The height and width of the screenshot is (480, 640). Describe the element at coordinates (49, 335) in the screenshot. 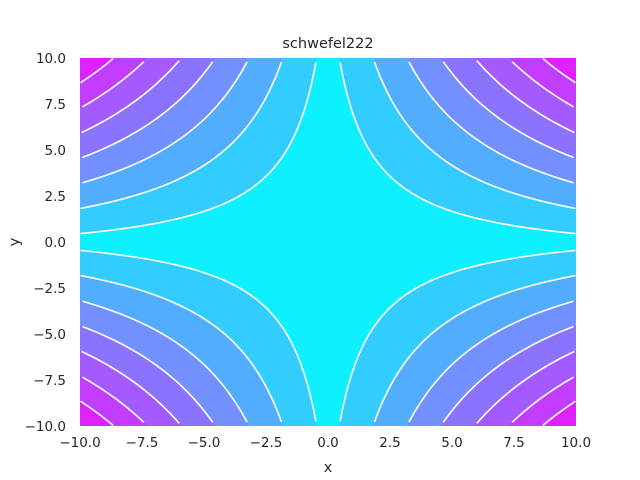

I see `y-tick-label: −5.0` at that location.